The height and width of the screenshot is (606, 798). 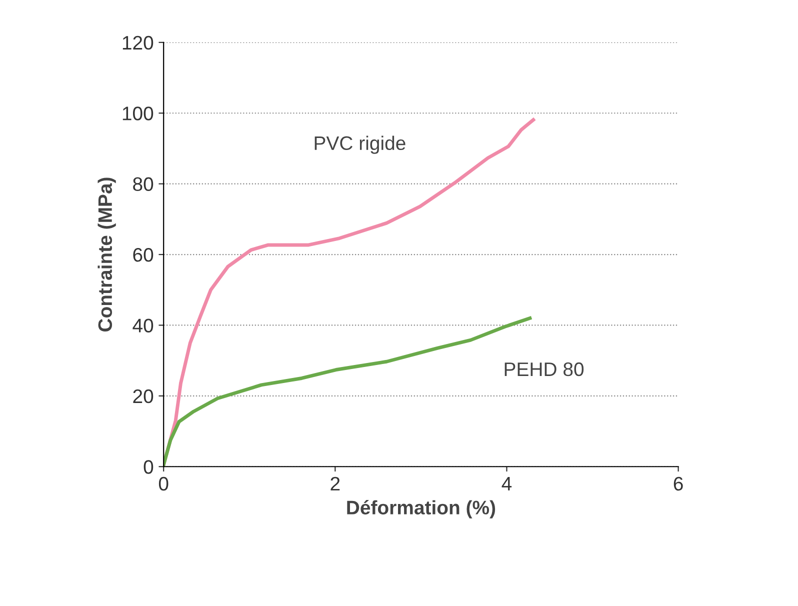 What do you see at coordinates (107, 255) in the screenshot?
I see `y-axis-title: Contrainte (MPa)` at bounding box center [107, 255].